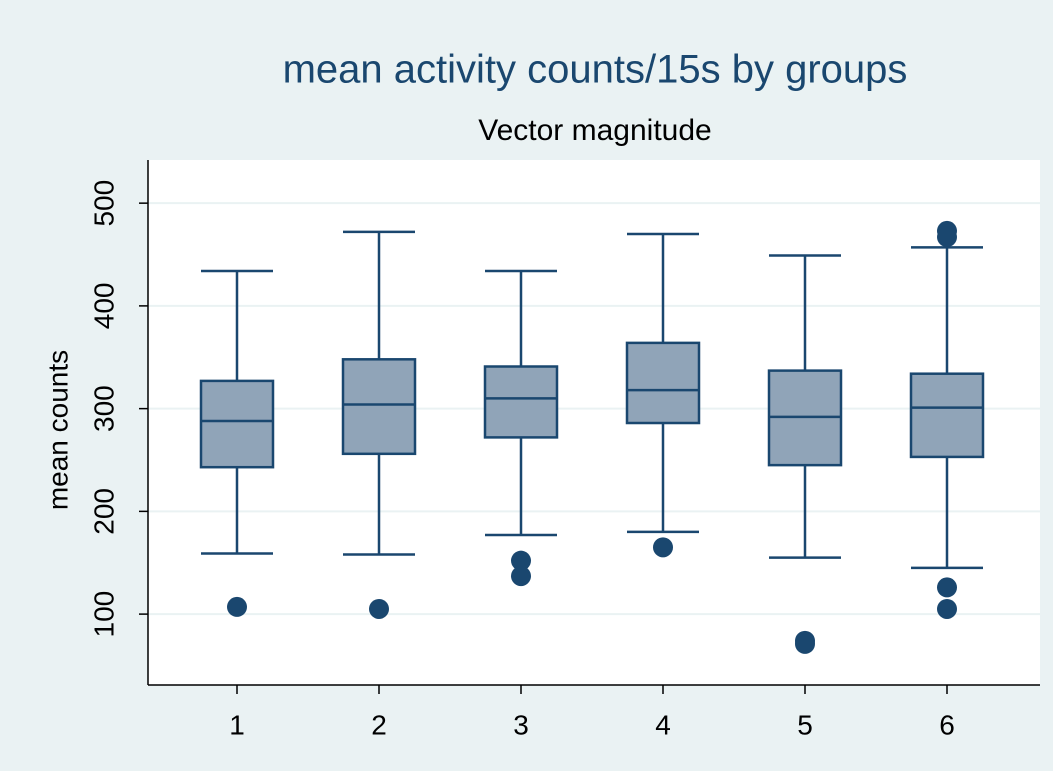 The width and height of the screenshot is (1053, 771). What do you see at coordinates (103, 408) in the screenshot?
I see `y-tick-label: 300` at bounding box center [103, 408].